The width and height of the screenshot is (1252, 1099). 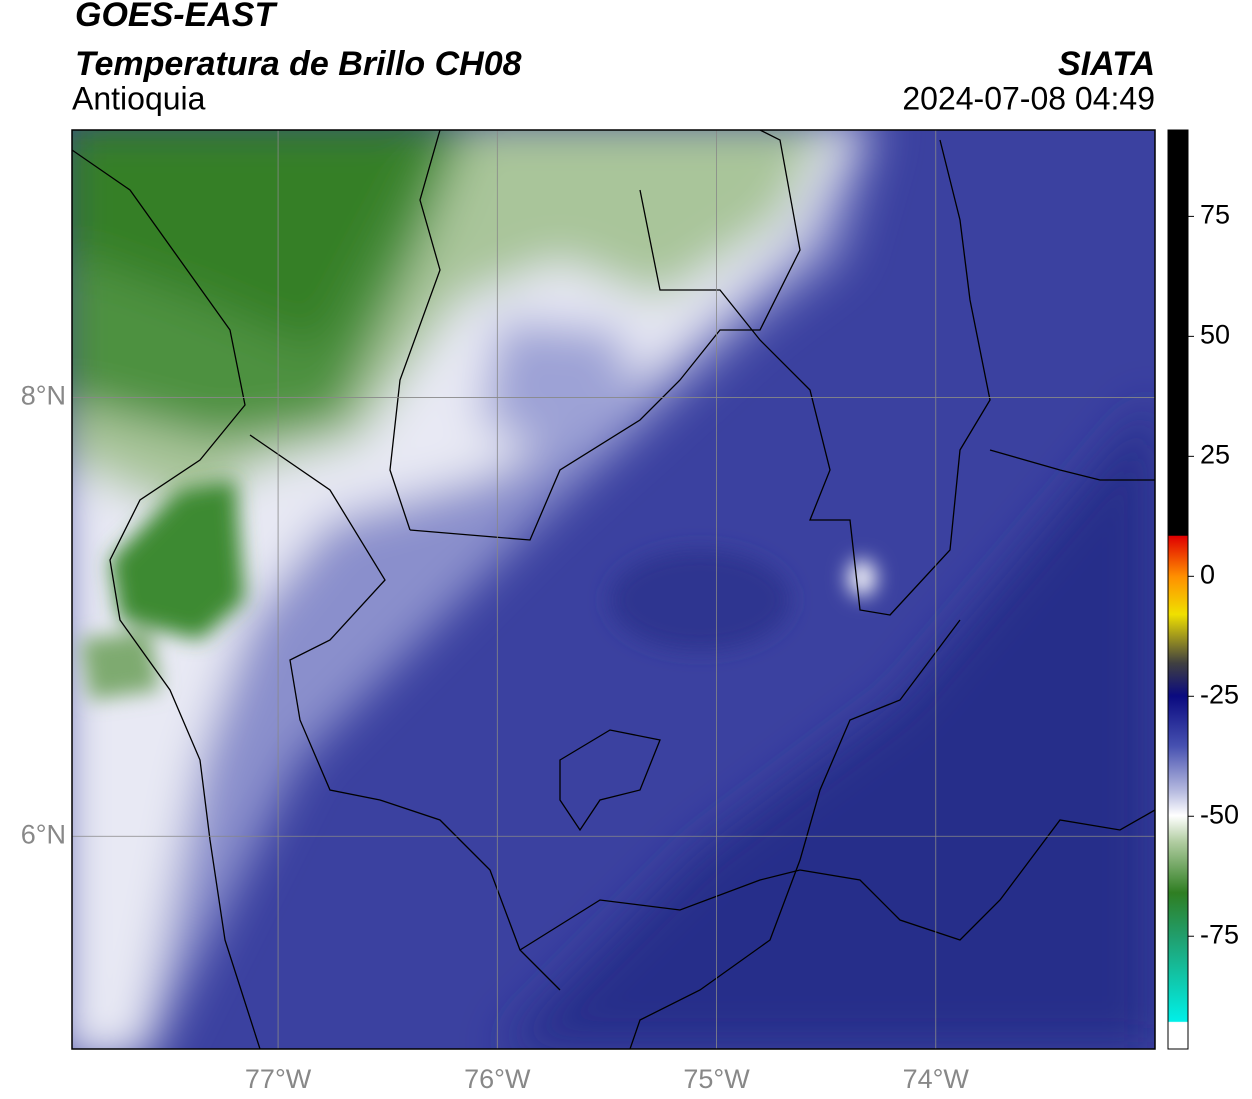 What do you see at coordinates (716, 1079) in the screenshot?
I see `x-tick-label: 75°W` at bounding box center [716, 1079].